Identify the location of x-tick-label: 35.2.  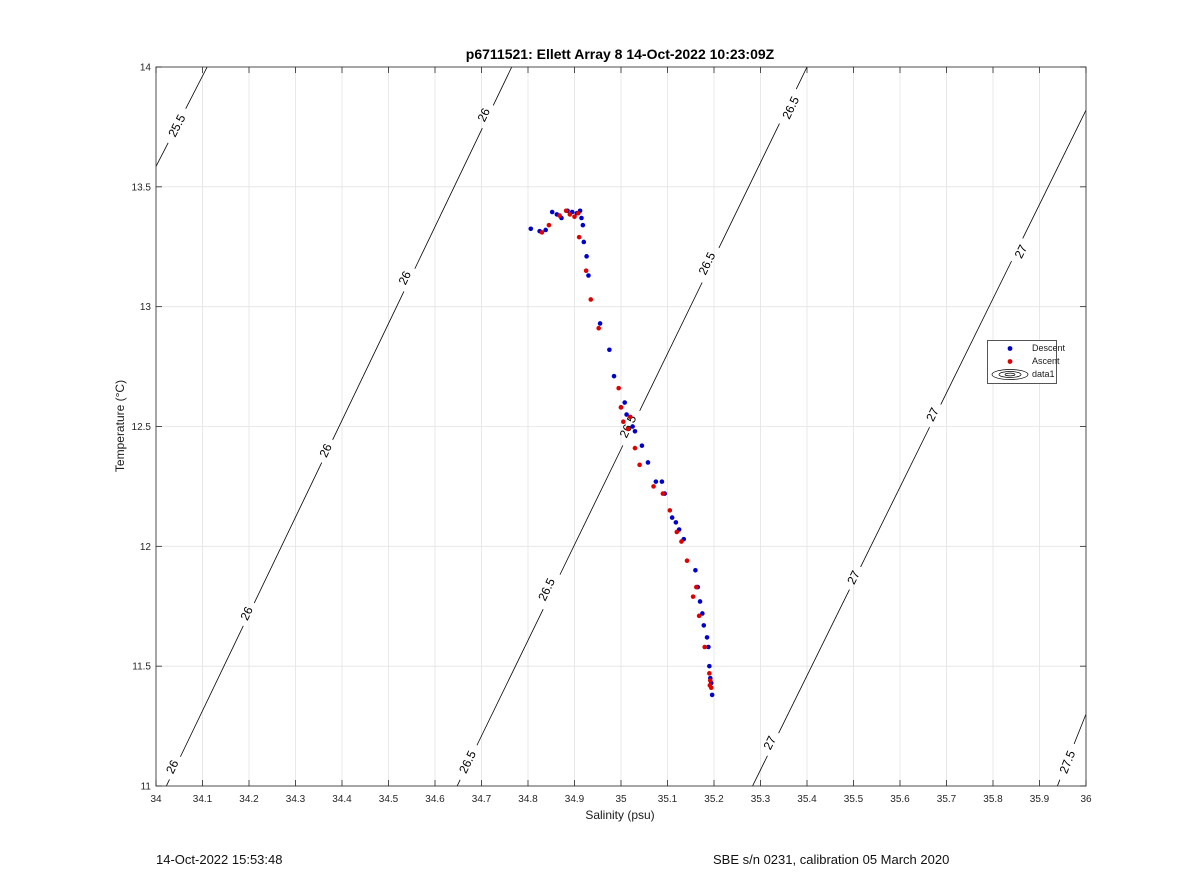
(714, 799).